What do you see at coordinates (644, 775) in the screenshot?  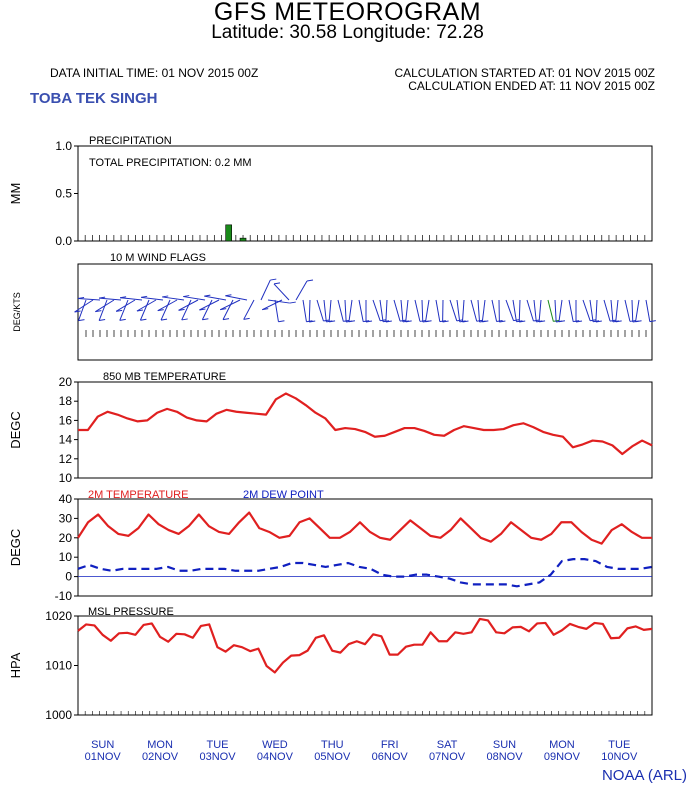 I see `credit-label: NOAA (ARL)` at bounding box center [644, 775].